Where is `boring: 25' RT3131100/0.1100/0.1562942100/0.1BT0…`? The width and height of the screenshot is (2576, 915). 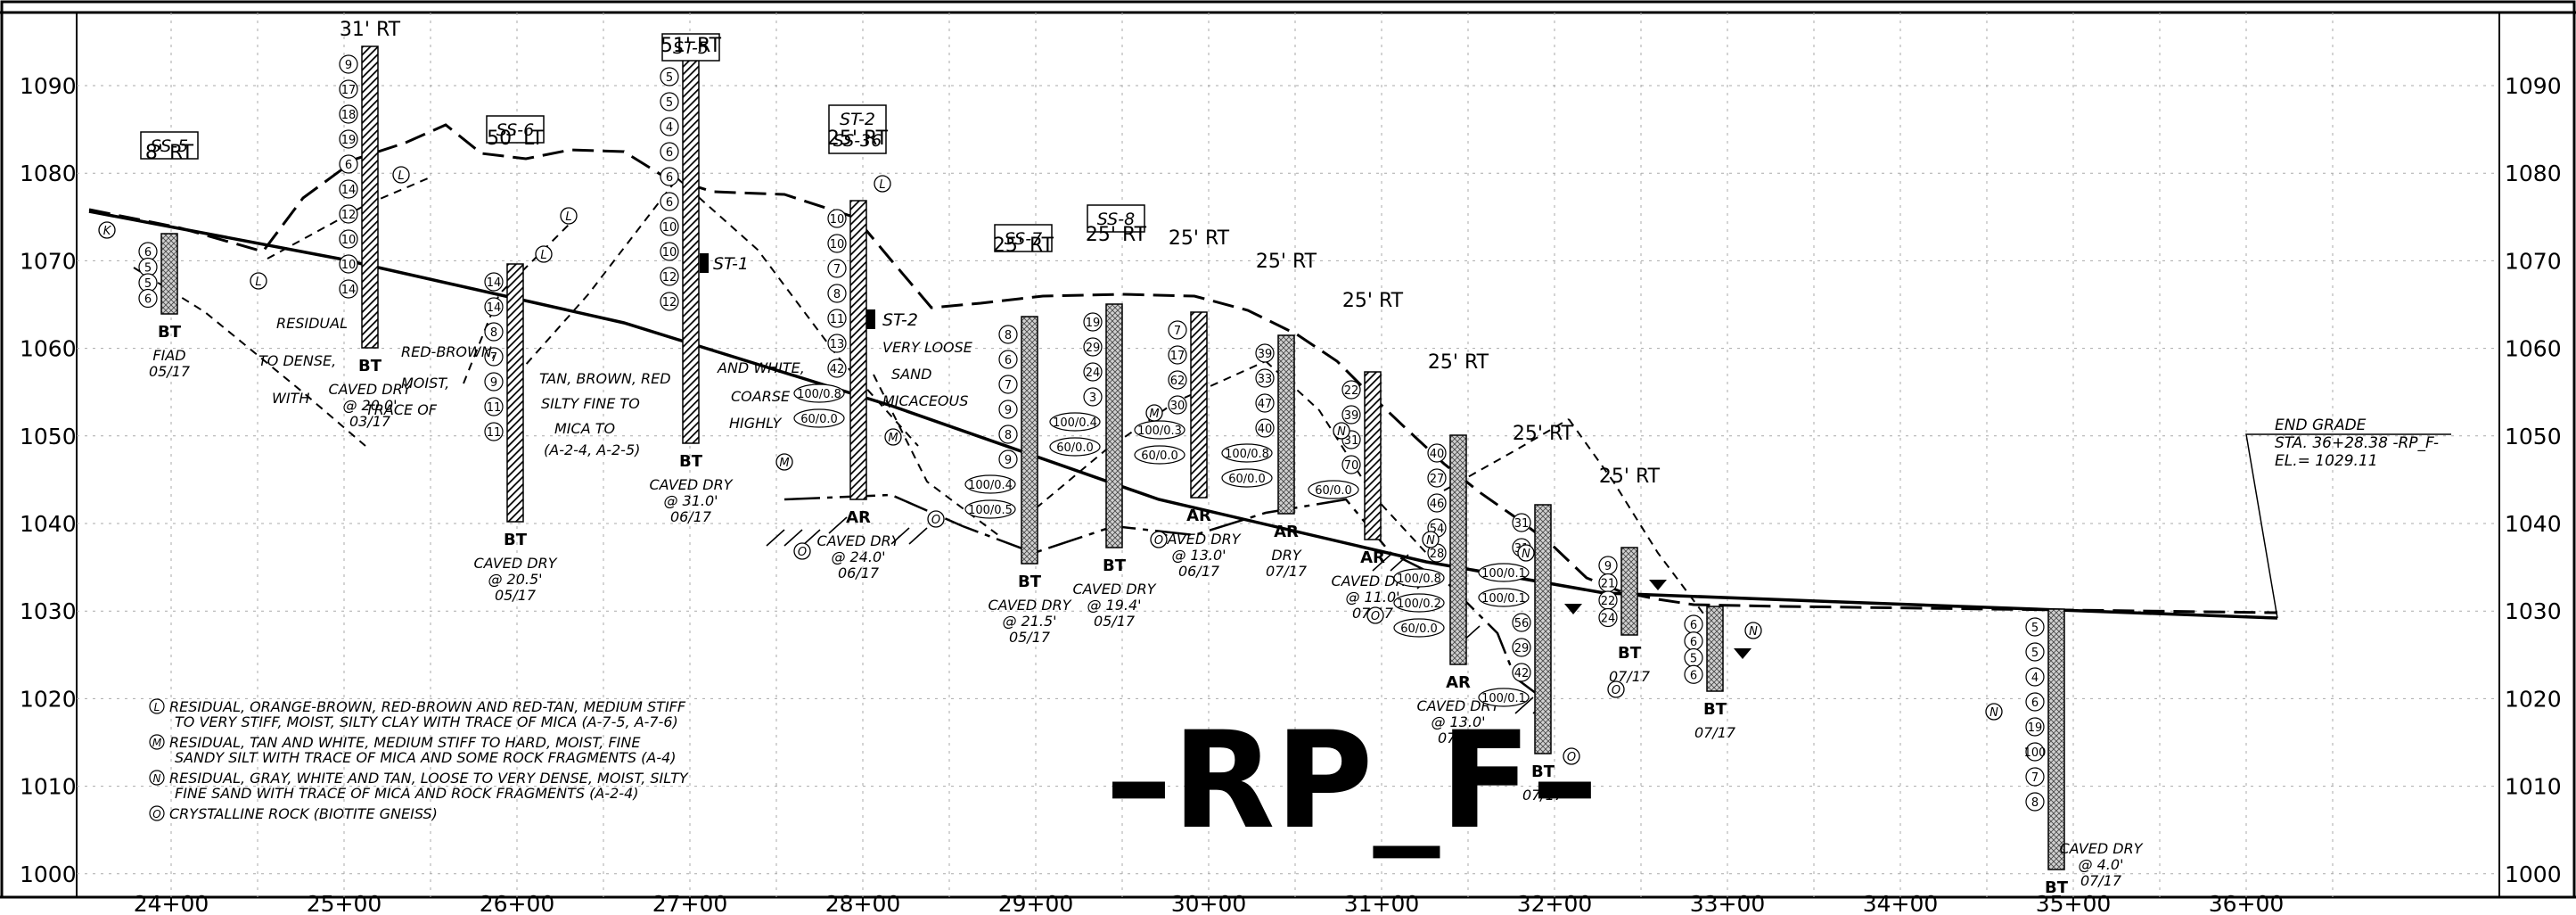
boring: 25' RT3131100/0.1100/0.1562942100/0.1BT0… is located at coordinates (1526, 613).